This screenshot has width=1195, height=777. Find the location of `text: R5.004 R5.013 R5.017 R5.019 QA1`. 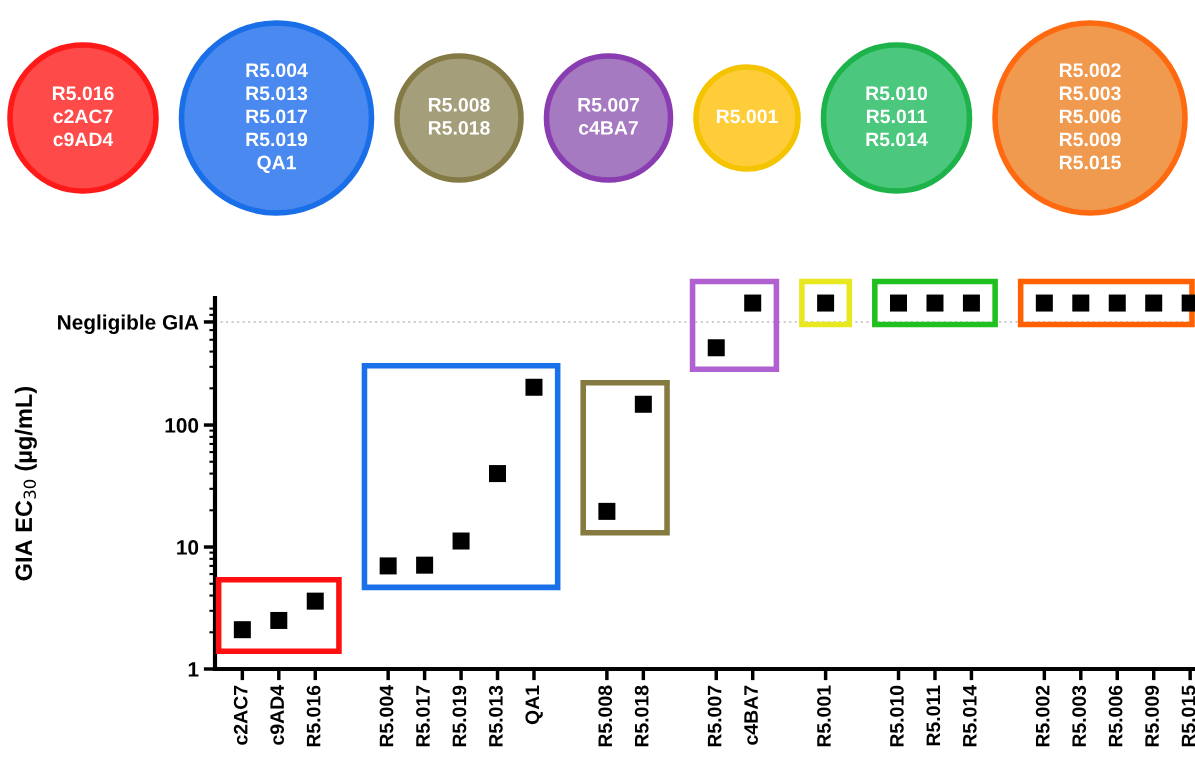

text: R5.004 R5.013 R5.017 R5.019 QA1 is located at coordinates (277, 118).